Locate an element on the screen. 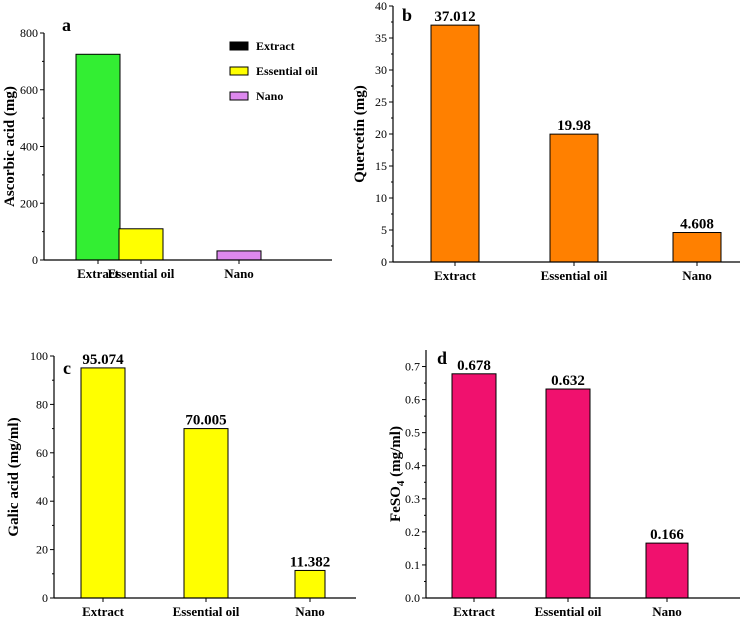 The image size is (756, 618). panel-letter: c is located at coordinates (67, 368).